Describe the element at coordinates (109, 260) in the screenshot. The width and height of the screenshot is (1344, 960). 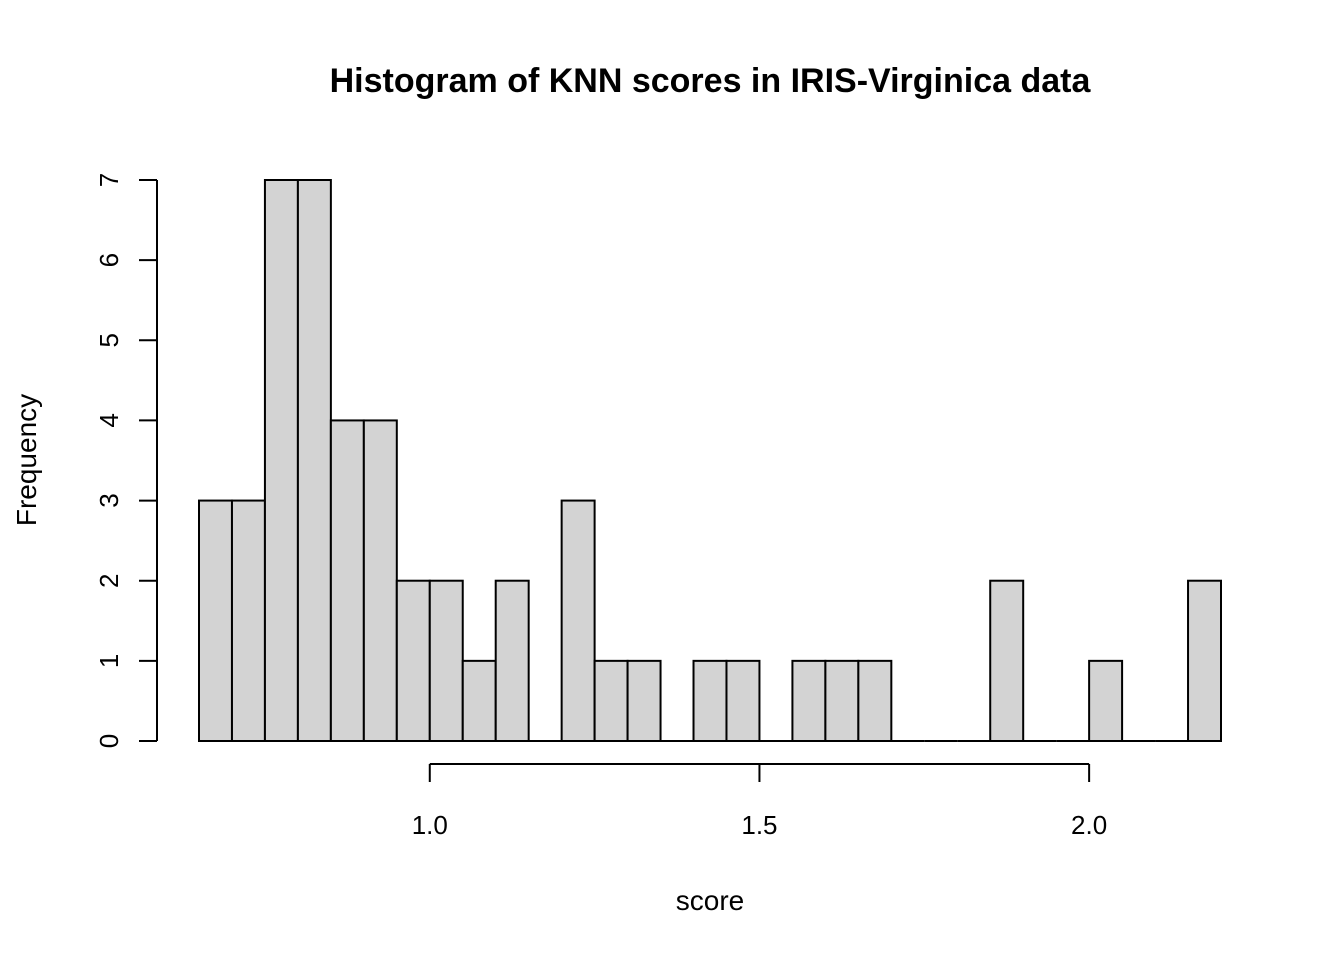
I see `y-tick-label: 6` at that location.